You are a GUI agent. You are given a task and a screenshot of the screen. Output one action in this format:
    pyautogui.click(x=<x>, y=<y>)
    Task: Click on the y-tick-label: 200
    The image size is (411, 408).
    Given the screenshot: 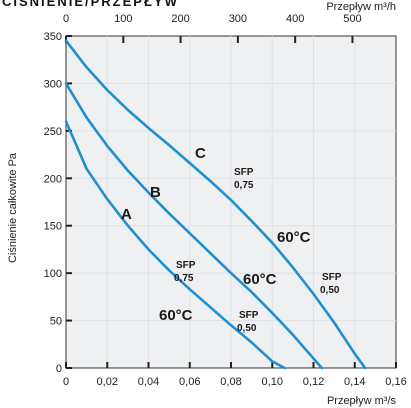 What is the action you would take?
    pyautogui.click(x=53, y=179)
    